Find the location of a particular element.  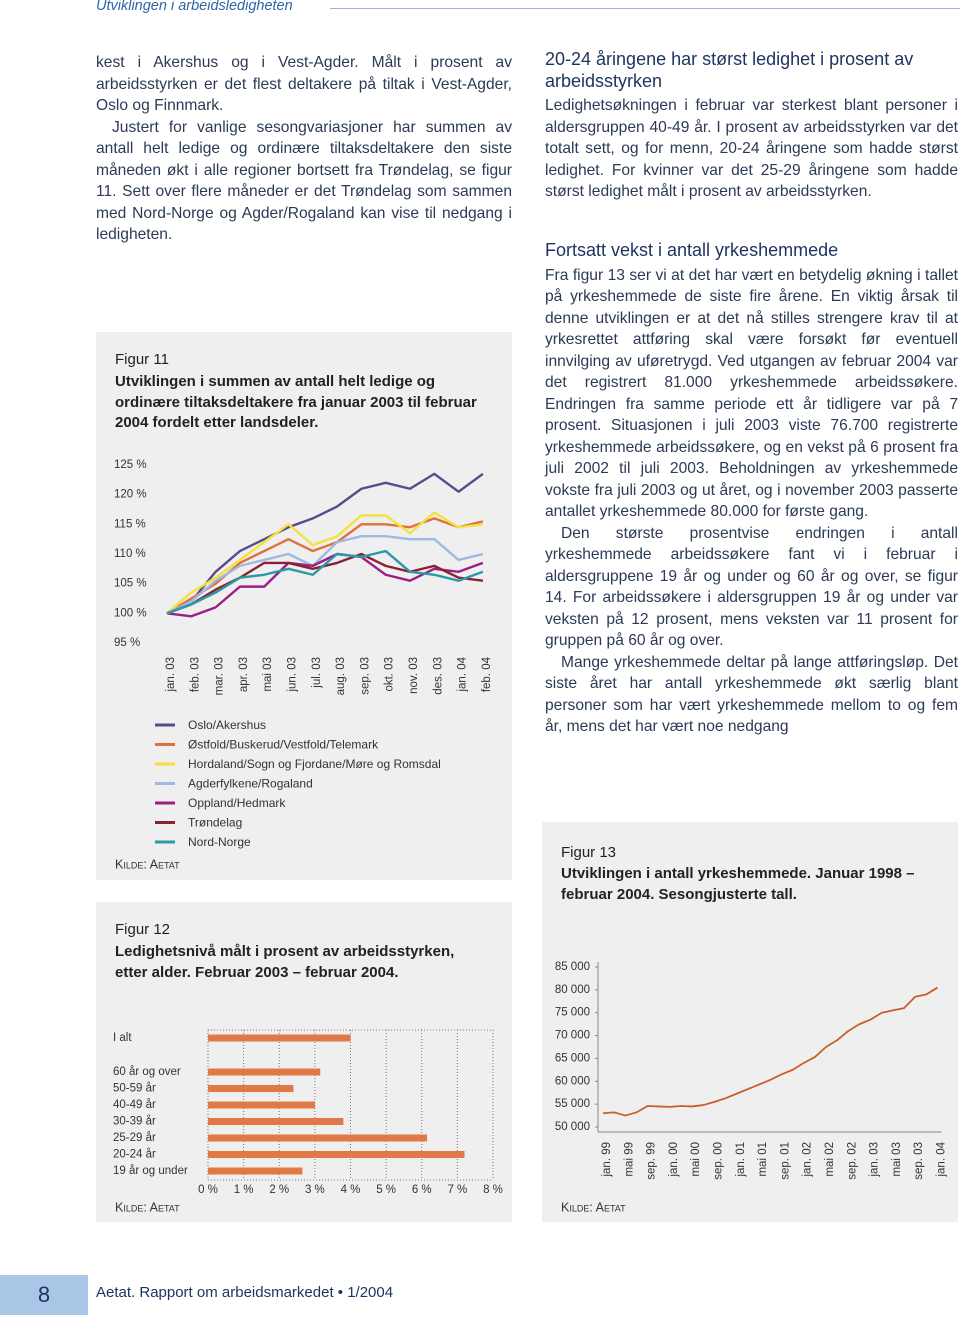

x-tick-label: jan. 00 is located at coordinates (674, 1160).